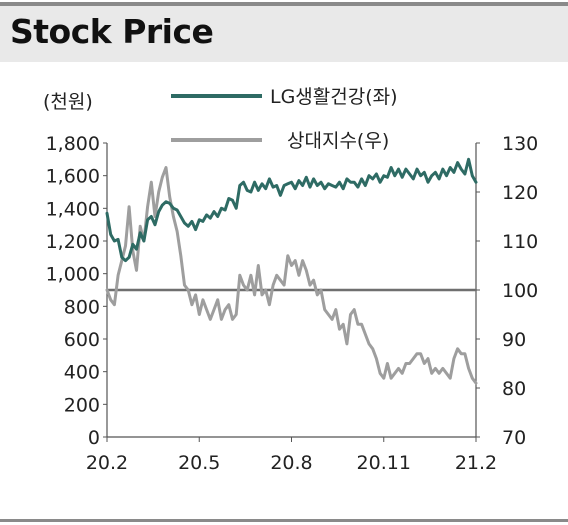 This screenshot has height=525, width=568. Describe the element at coordinates (73, 177) in the screenshot. I see `left-tick-label: 1,600` at that location.